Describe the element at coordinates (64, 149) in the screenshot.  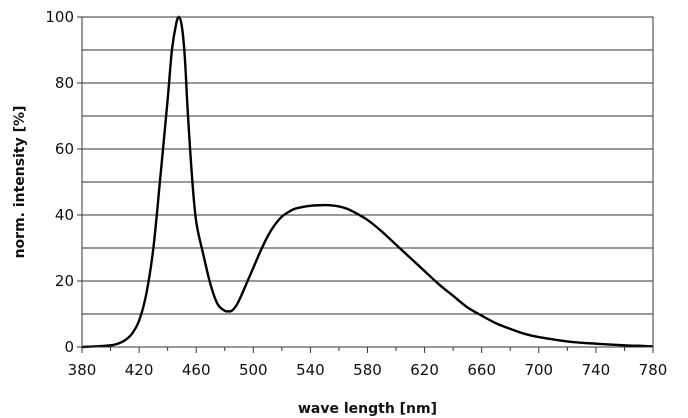
I see `y-tick-label: 60` at that location.